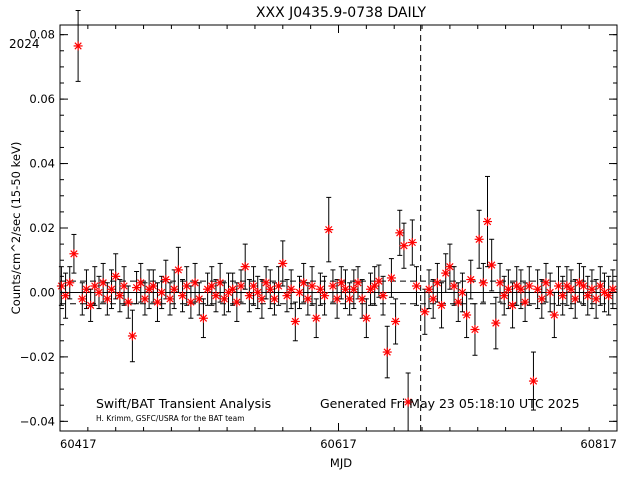 The width and height of the screenshot is (640, 480). What do you see at coordinates (37, 421) in the screenshot?
I see `y-tick-label: −0.04` at bounding box center [37, 421].